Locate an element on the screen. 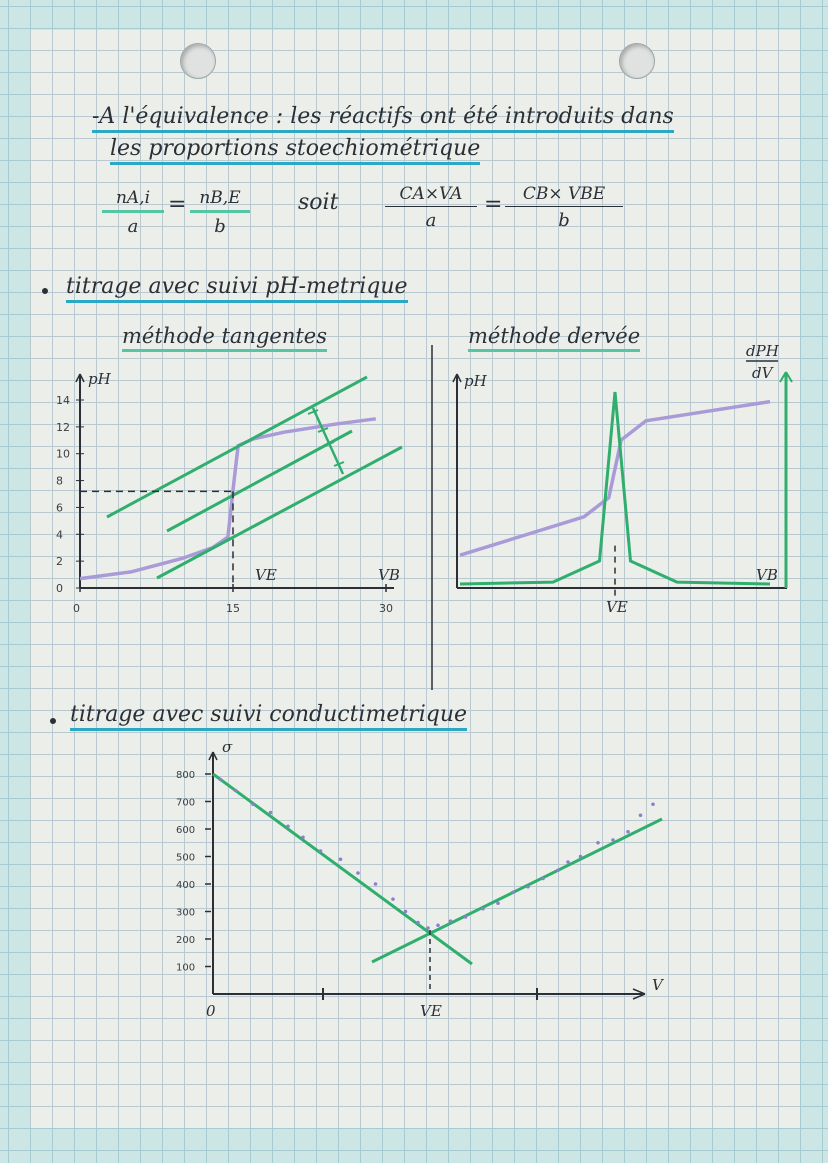  fraction-cb-numerator: CB× VBE is located at coordinates (564, 195).